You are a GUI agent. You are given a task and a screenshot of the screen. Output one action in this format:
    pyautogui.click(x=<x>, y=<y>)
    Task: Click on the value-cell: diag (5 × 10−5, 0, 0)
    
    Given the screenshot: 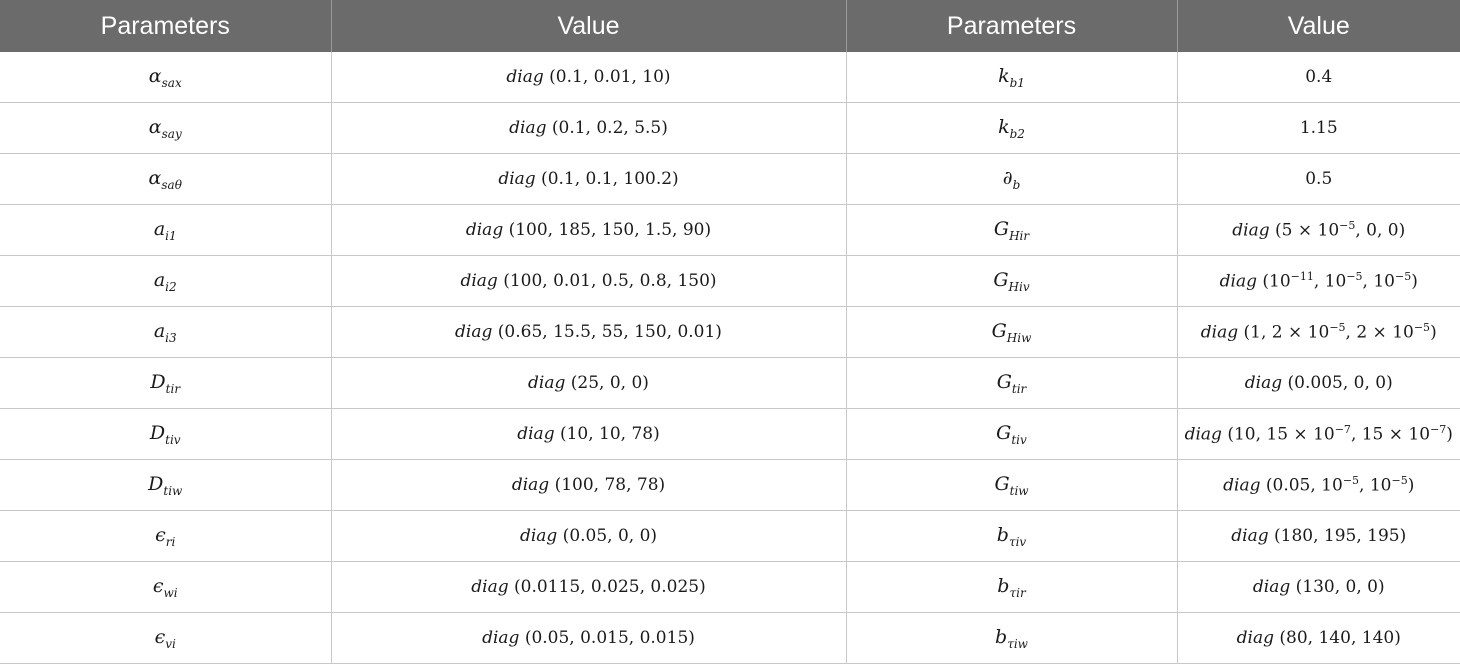 What is the action you would take?
    pyautogui.click(x=1318, y=230)
    